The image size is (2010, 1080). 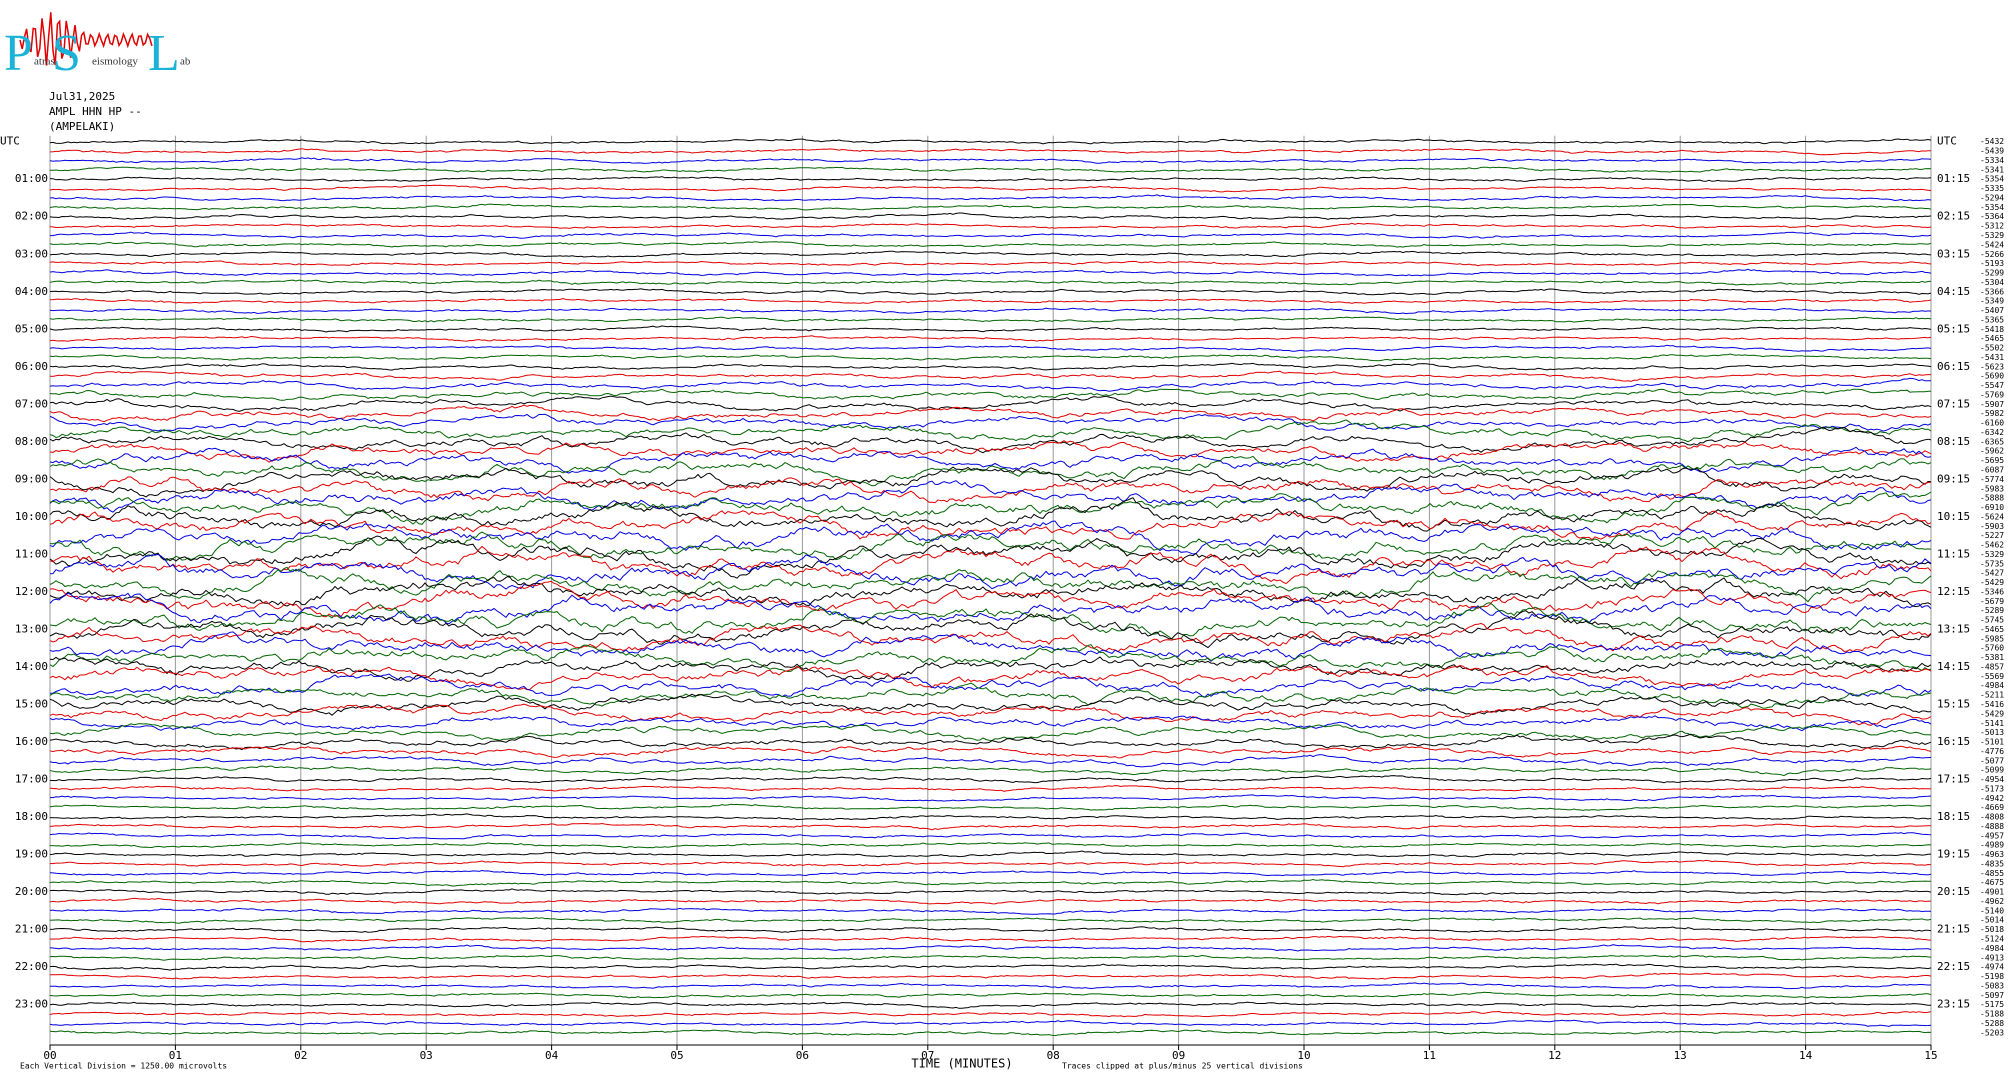 What do you see at coordinates (1806, 1055) in the screenshot?
I see `x-tick-label: 14` at bounding box center [1806, 1055].